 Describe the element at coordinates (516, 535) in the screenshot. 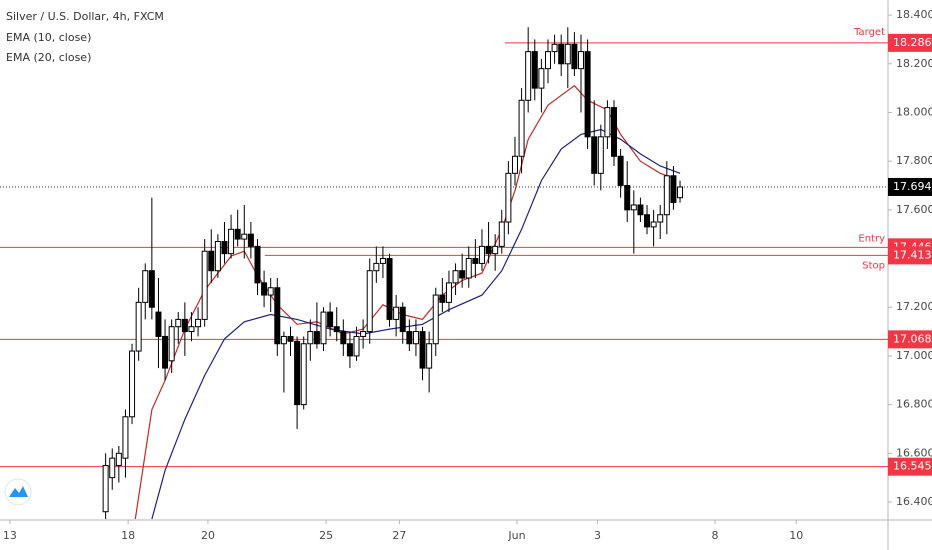

I see `x-tick-label: Jun` at that location.